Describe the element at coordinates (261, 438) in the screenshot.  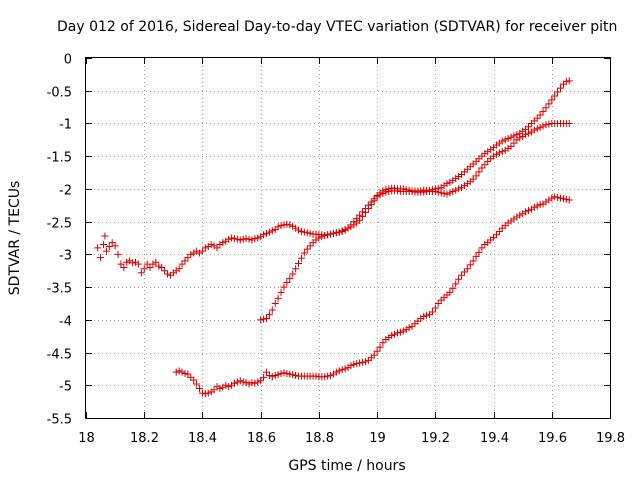
I see `x-tick-label: 18.6` at that location.